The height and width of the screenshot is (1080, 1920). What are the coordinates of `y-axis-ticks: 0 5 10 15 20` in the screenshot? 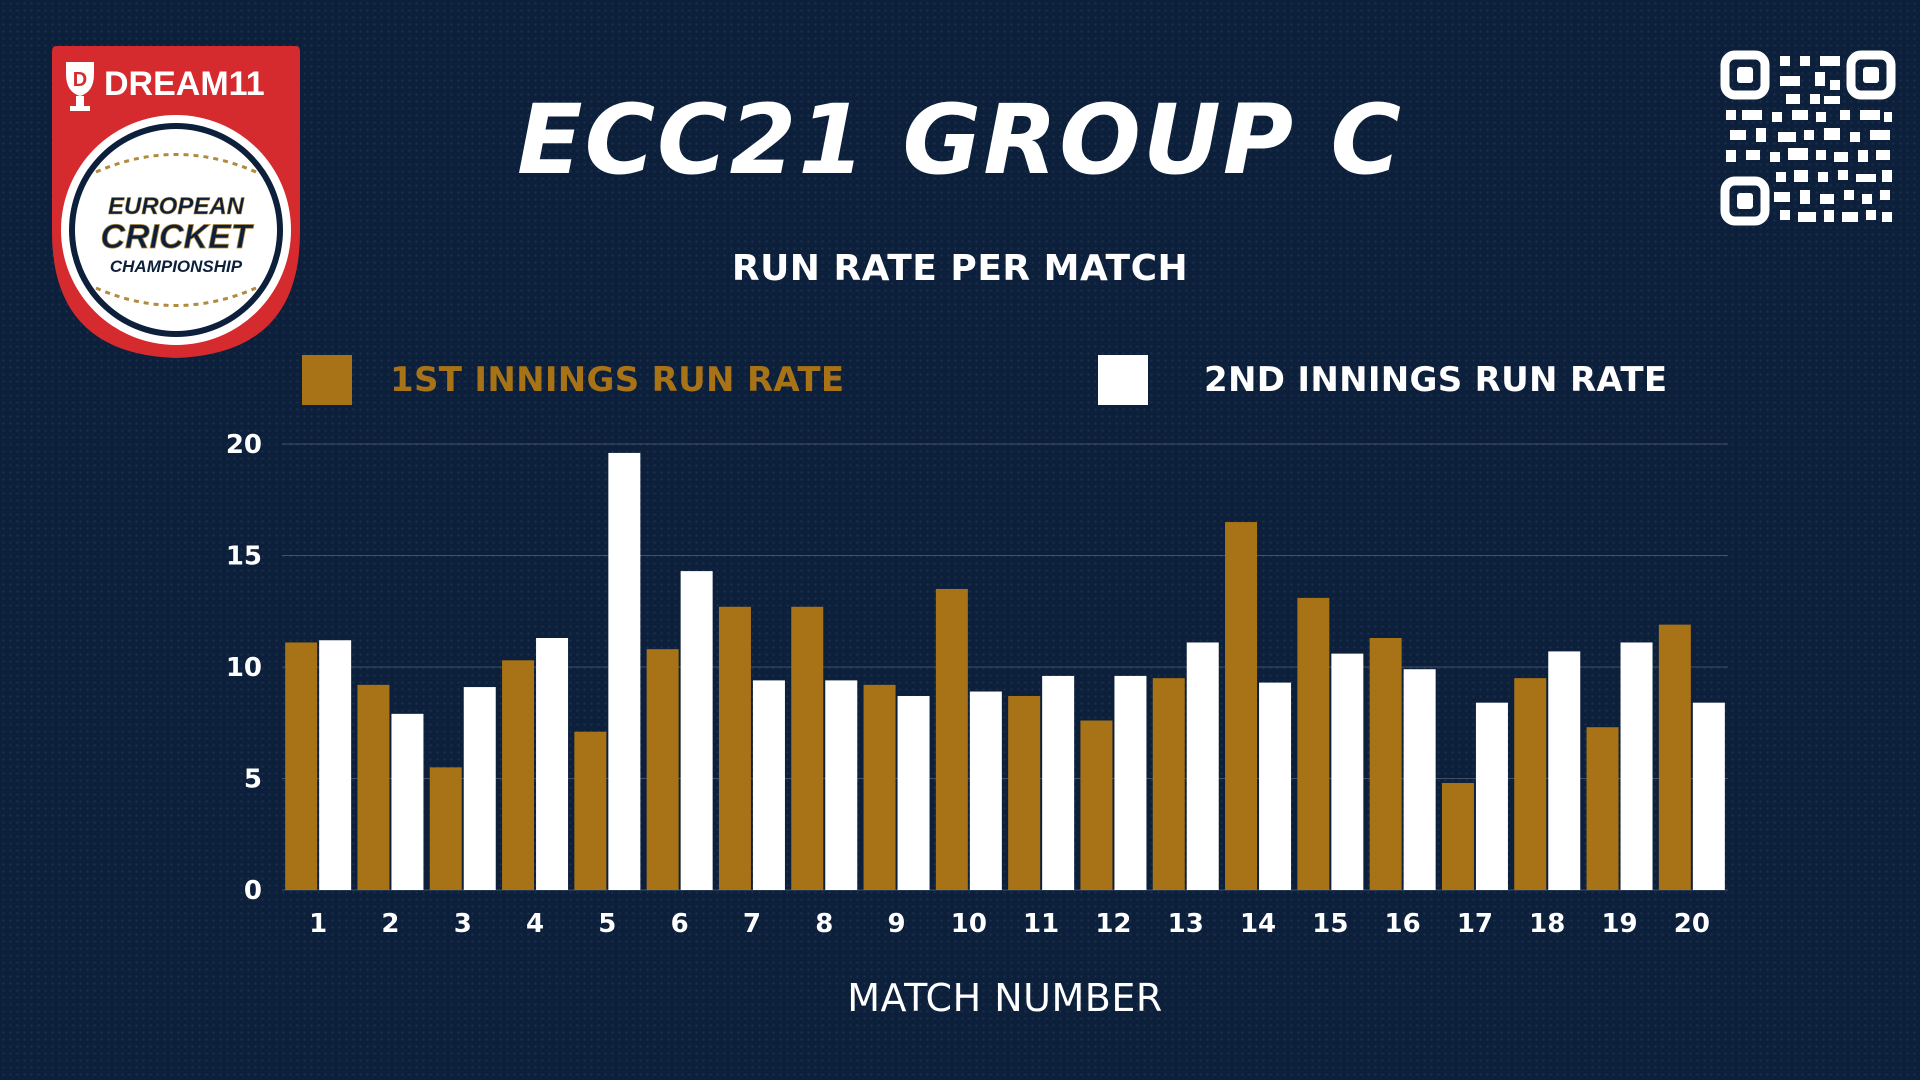 It's located at (244, 668).